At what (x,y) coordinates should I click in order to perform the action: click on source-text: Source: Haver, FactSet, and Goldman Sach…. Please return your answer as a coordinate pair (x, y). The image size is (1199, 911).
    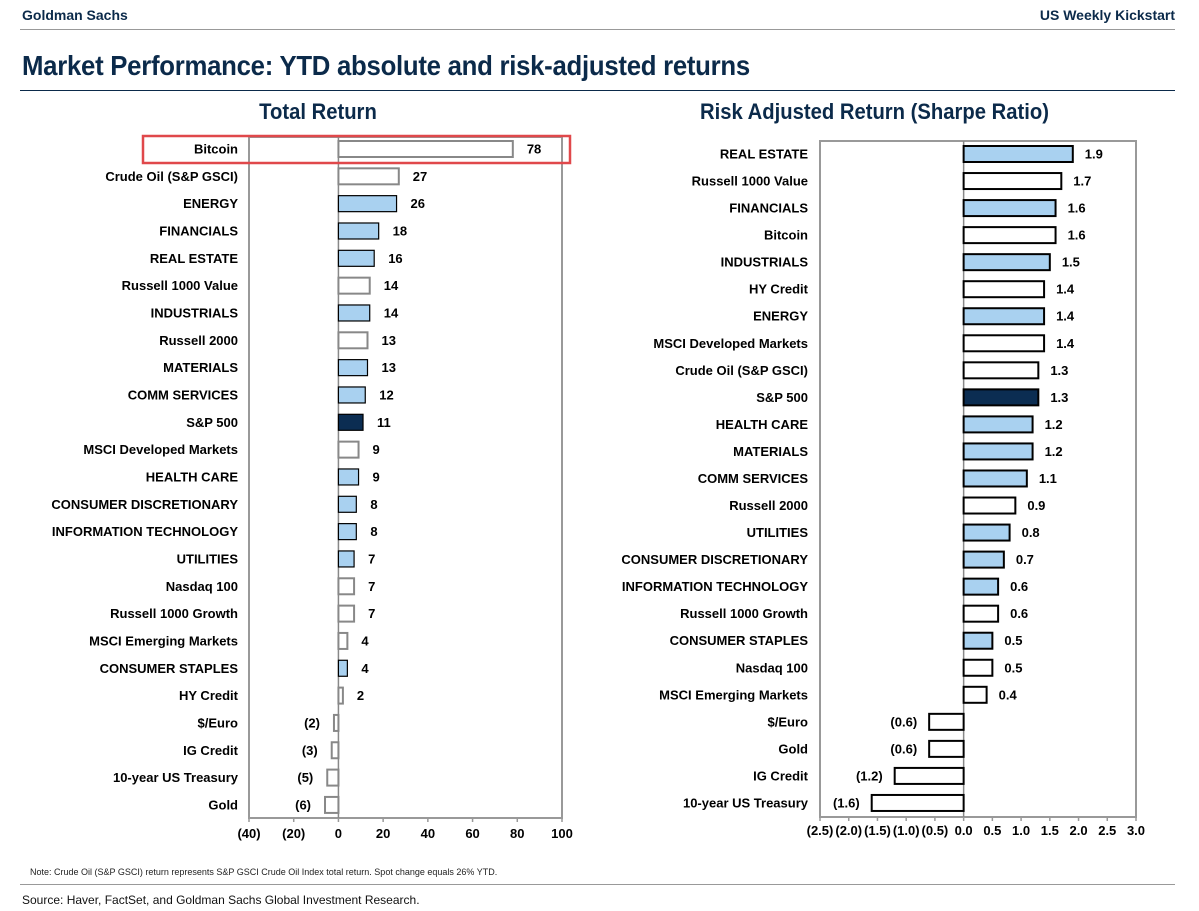
    Looking at the image, I should click on (221, 900).